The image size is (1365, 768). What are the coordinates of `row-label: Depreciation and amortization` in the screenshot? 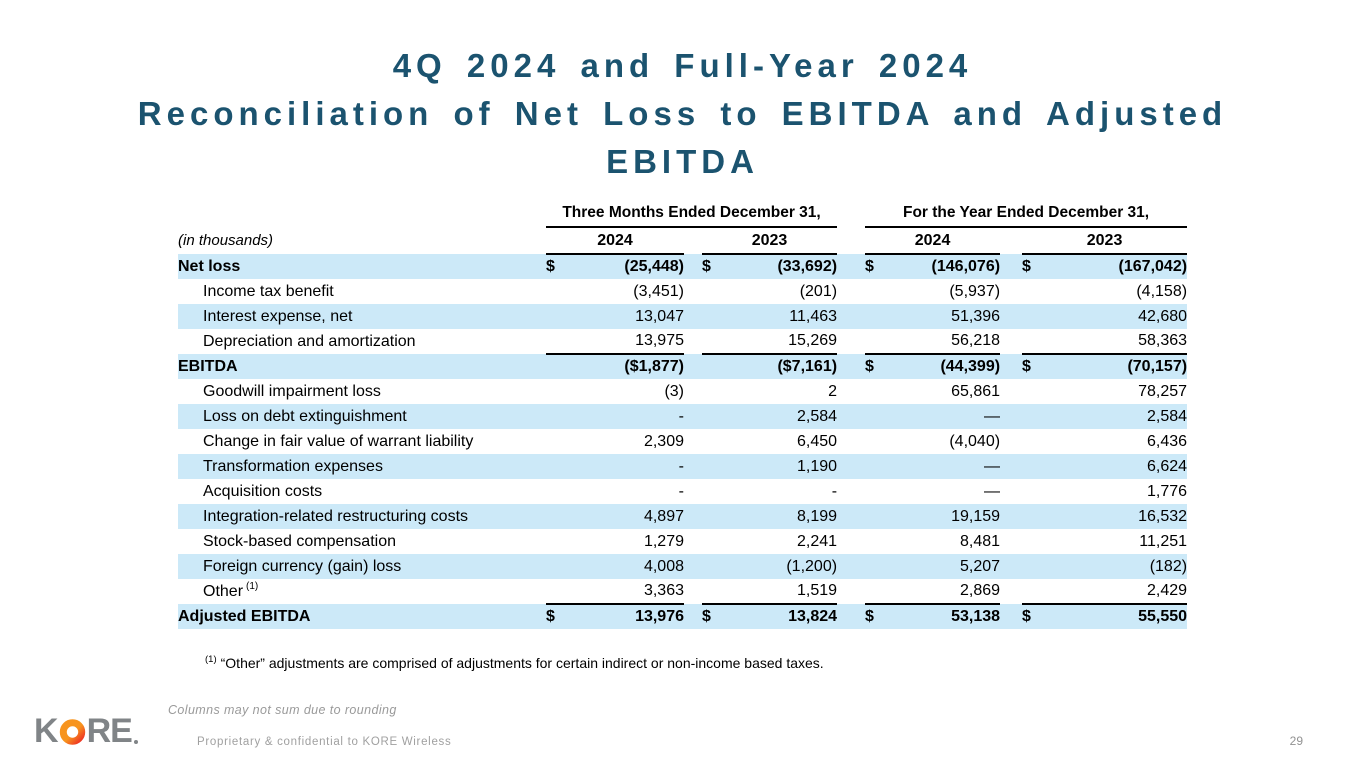 It's located at (309, 341).